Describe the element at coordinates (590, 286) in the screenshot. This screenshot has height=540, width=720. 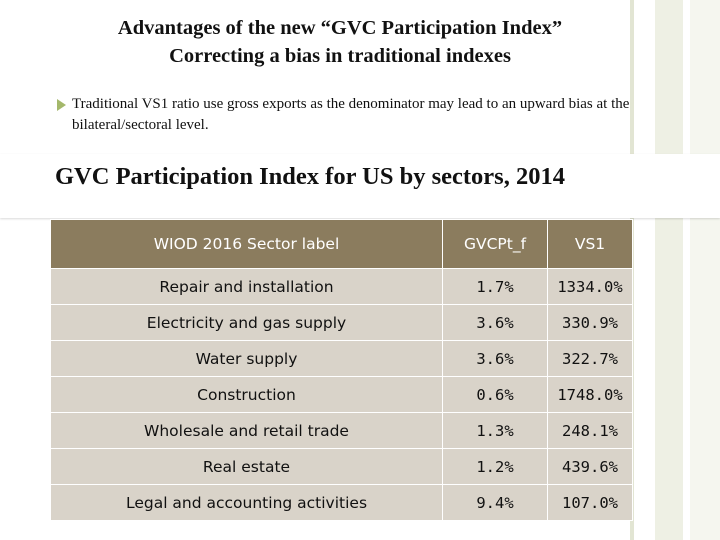
I see `cell-vs1: 1334.0%` at that location.